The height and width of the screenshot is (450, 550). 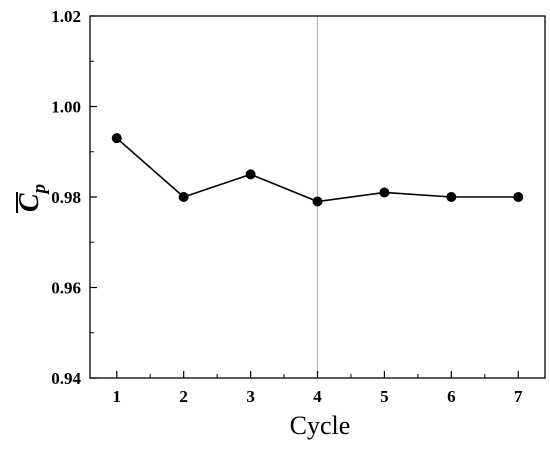 I want to click on svg-text: Cp, so click(x=32, y=198).